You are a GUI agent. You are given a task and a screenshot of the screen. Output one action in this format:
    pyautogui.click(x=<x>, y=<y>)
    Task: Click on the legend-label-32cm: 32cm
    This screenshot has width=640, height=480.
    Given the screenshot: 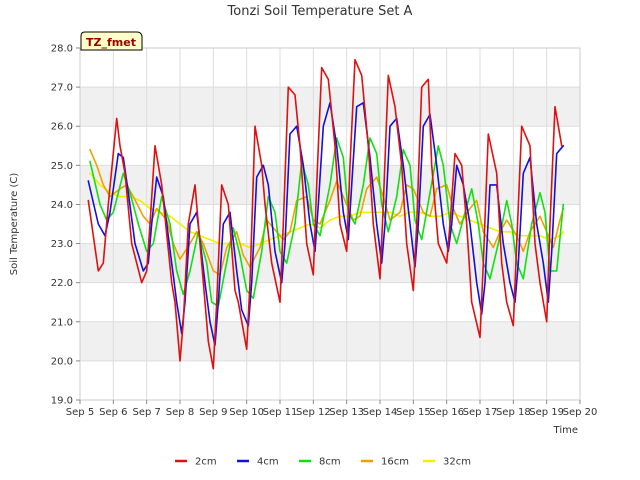 What is the action you would take?
    pyautogui.click(x=457, y=462)
    